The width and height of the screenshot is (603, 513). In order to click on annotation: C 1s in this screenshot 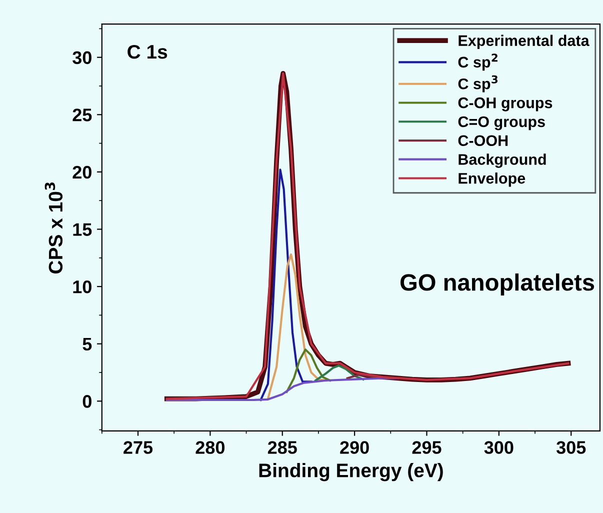, I will do `click(148, 51)`.